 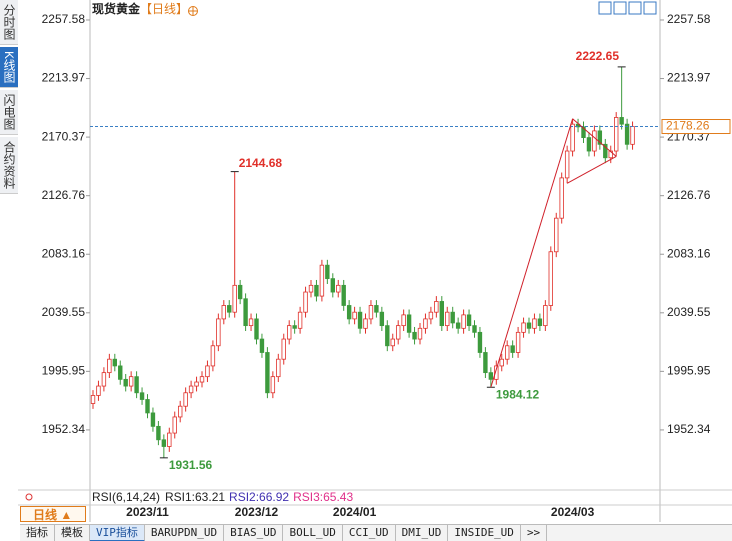 What do you see at coordinates (9, 113) in the screenshot?
I see `side-tab: 闪电图` at bounding box center [9, 113].